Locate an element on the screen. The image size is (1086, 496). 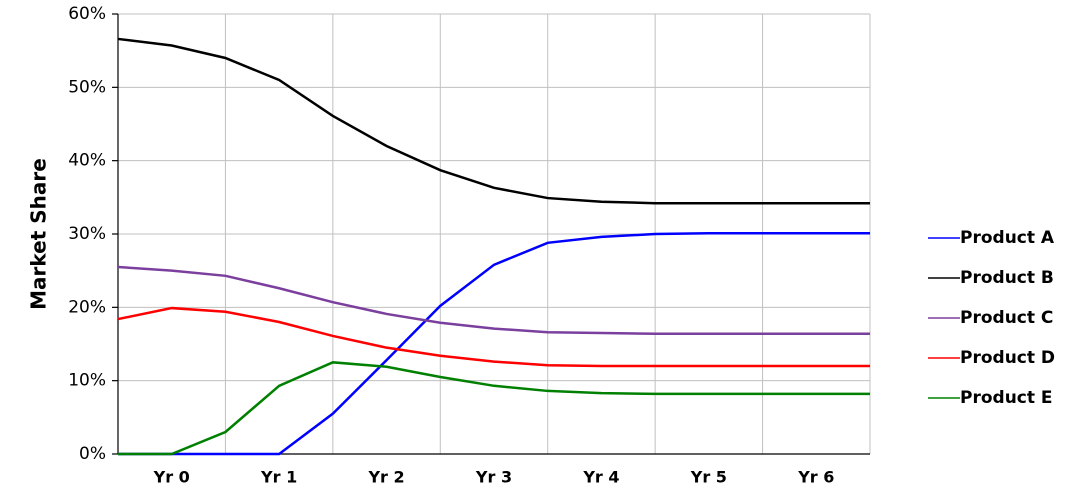
y-tick-label: 50% is located at coordinates (87, 87).